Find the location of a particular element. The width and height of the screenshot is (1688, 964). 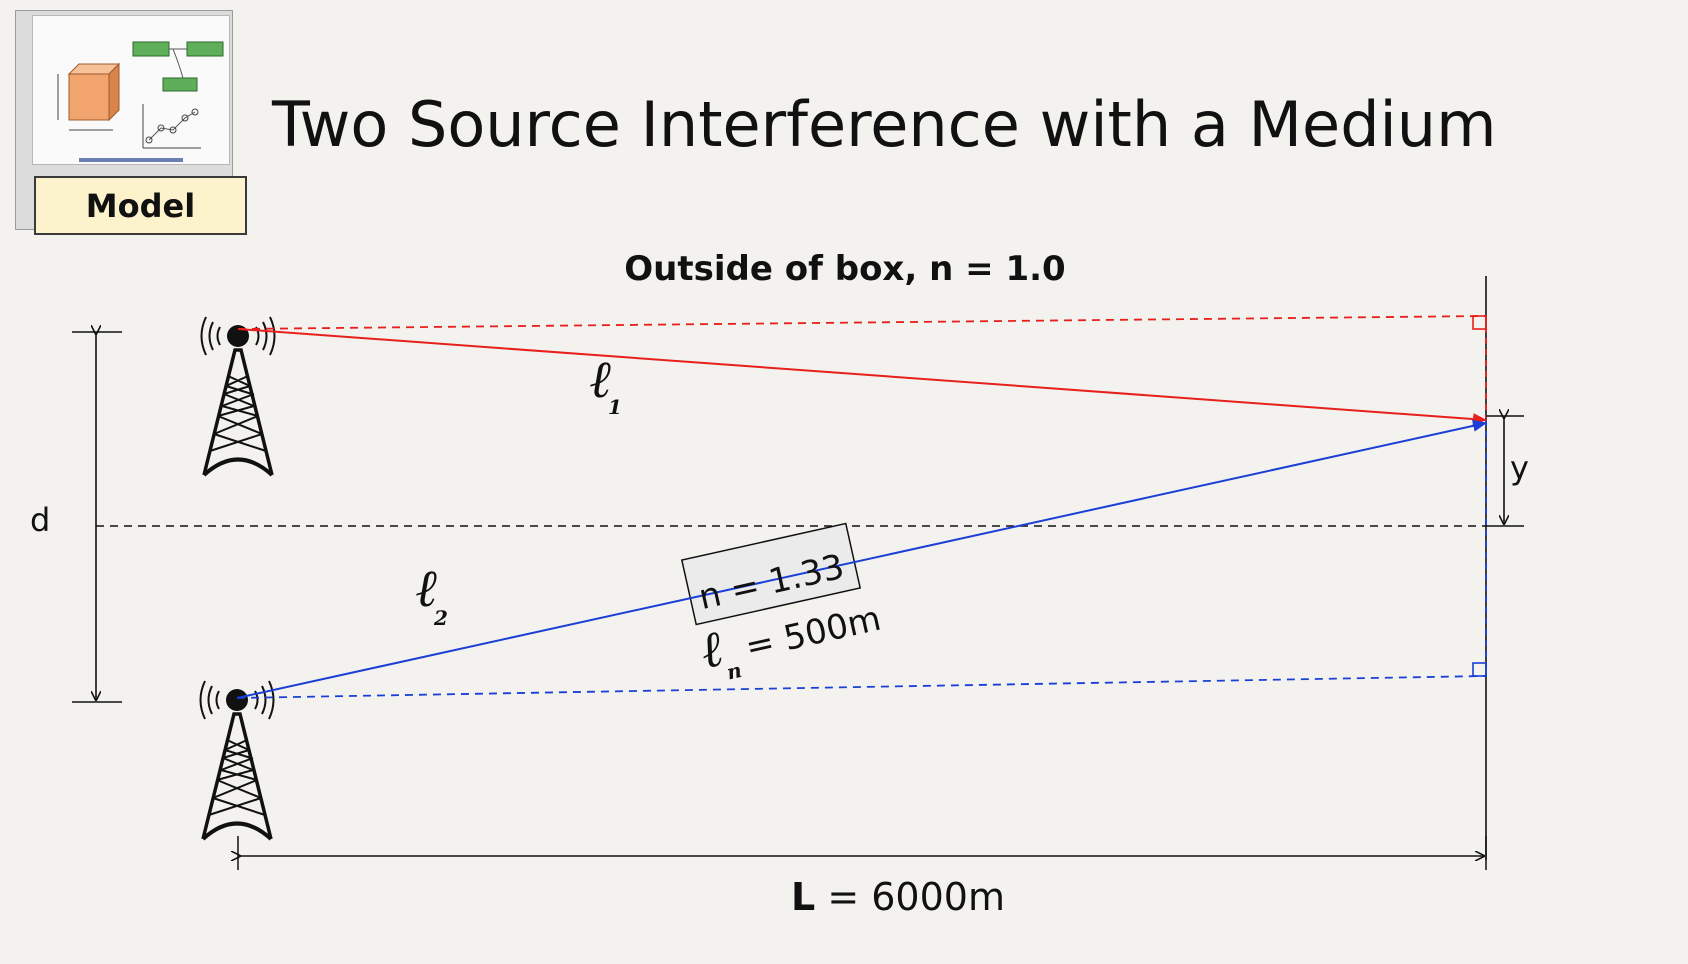

path2-right-angle-marker is located at coordinates (1479, 669).